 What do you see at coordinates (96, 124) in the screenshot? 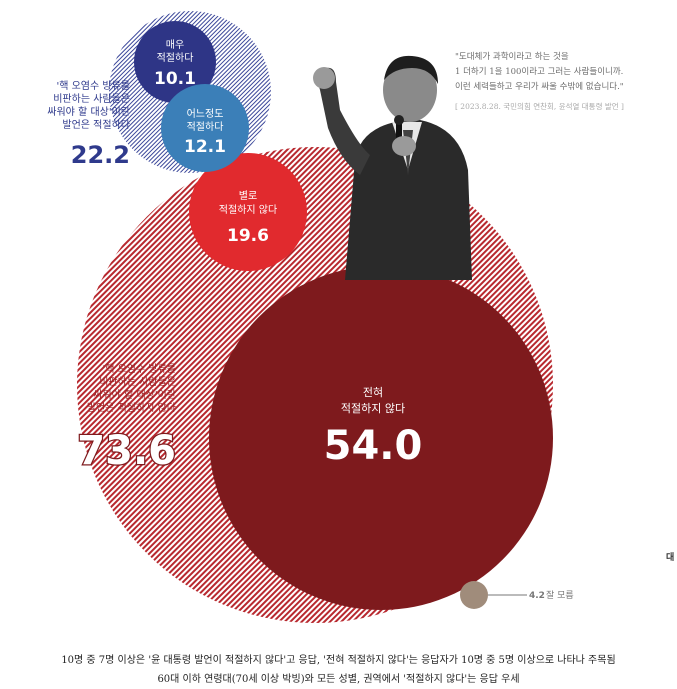
I see `group-appropriate-label-4: 발언은 적절하다` at bounding box center [96, 124].